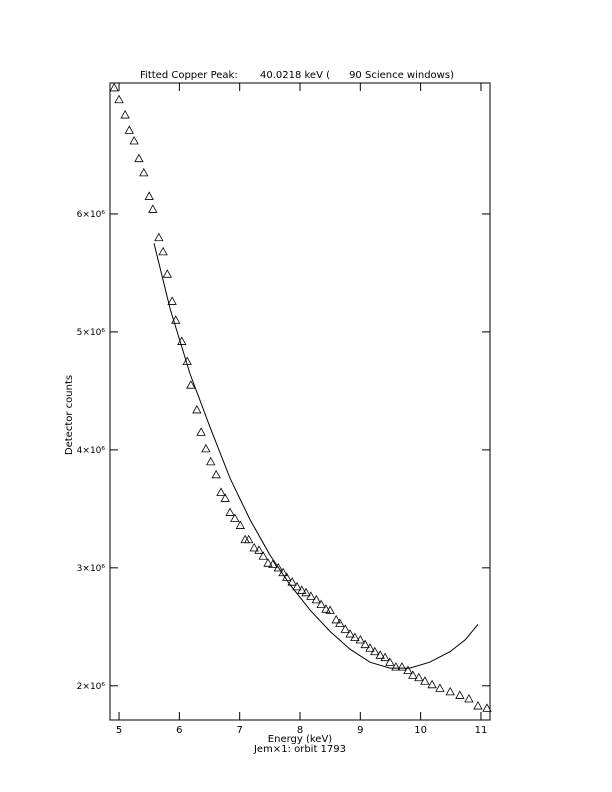 The image size is (612, 792). What do you see at coordinates (91, 333) in the screenshot?
I see `y-tick-label: 5×10⁶` at bounding box center [91, 333].